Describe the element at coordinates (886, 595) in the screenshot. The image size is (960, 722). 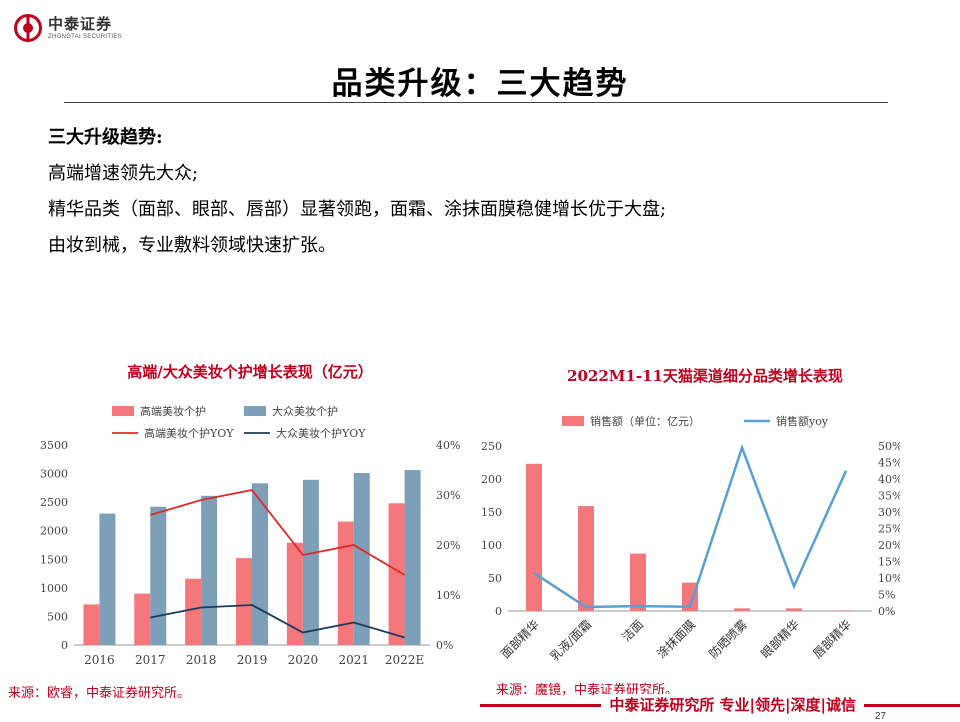
I see `right-axis-tick-label: 5%` at that location.